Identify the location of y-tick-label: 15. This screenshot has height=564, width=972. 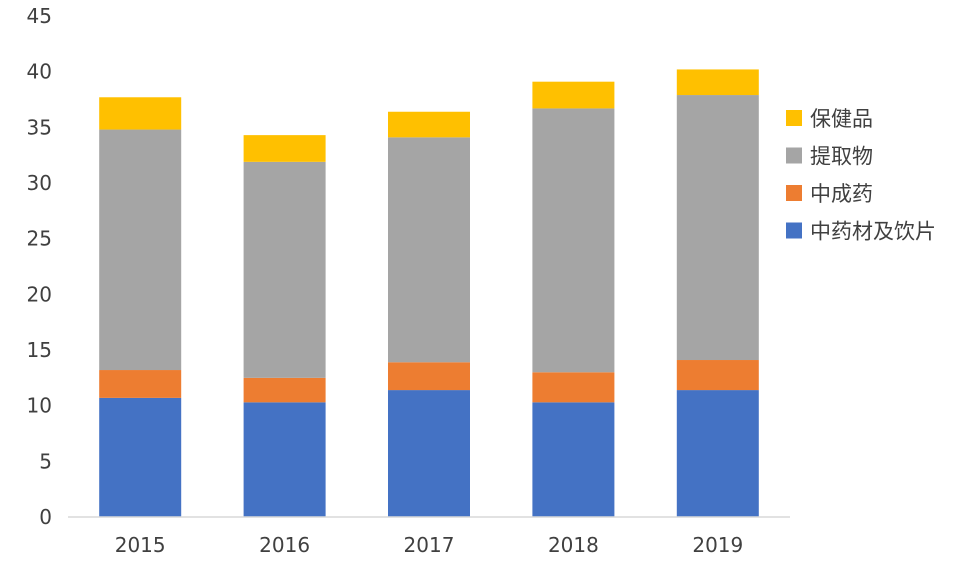
(39, 350).